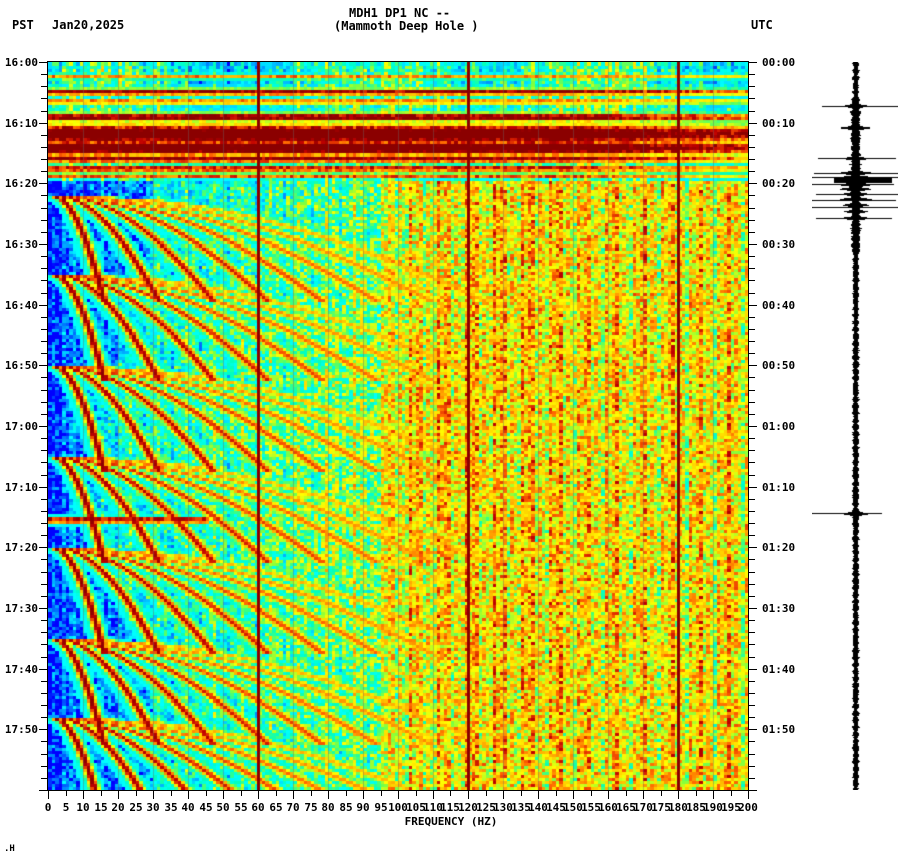 Image resolution: width=902 pixels, height=864 pixels. I want to click on seismogram-trace-panel, so click(855, 426).